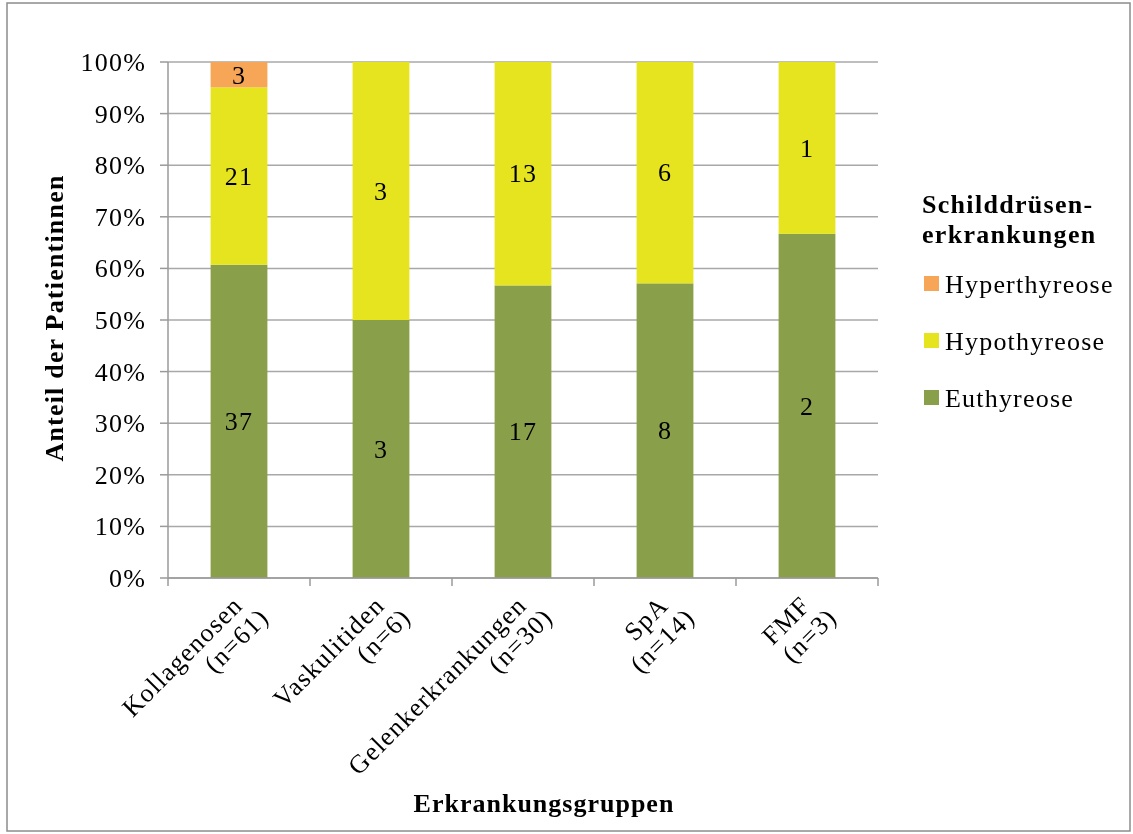 This screenshot has width=1133, height=834. What do you see at coordinates (1009, 398) in the screenshot?
I see `legend-label: Euthyreose` at bounding box center [1009, 398].